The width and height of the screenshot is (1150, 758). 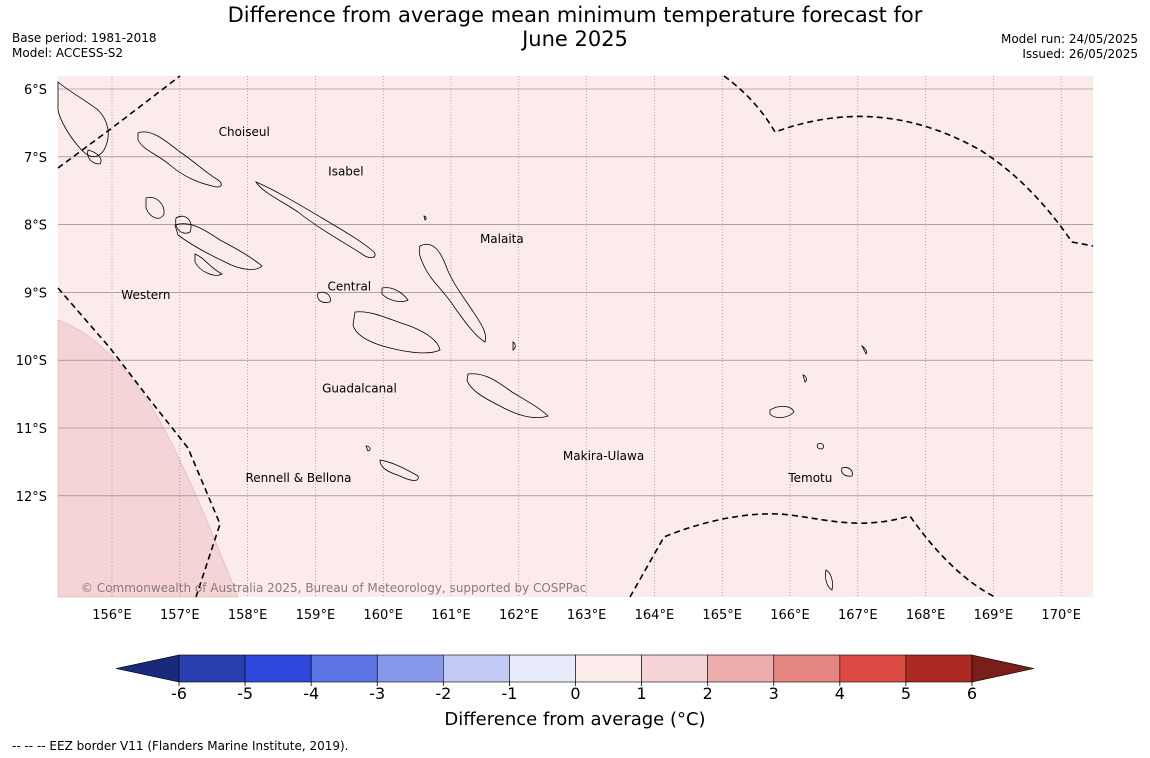 I want to click on region-label: Rennell & Bellona, so click(x=298, y=478).